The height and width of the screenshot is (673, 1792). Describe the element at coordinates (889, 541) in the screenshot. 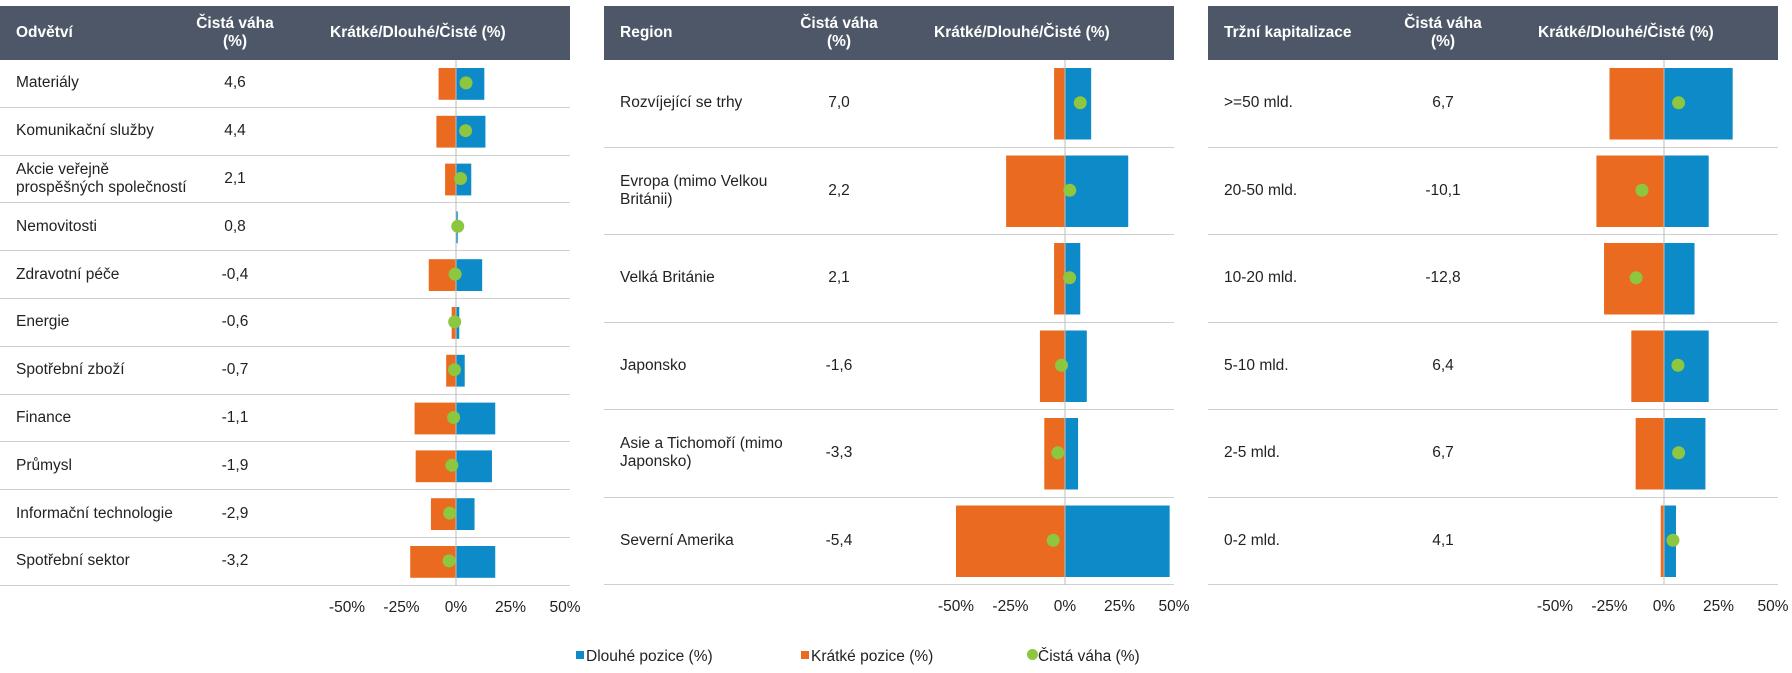

I see `table-row: Severní Amerika -5,4` at that location.